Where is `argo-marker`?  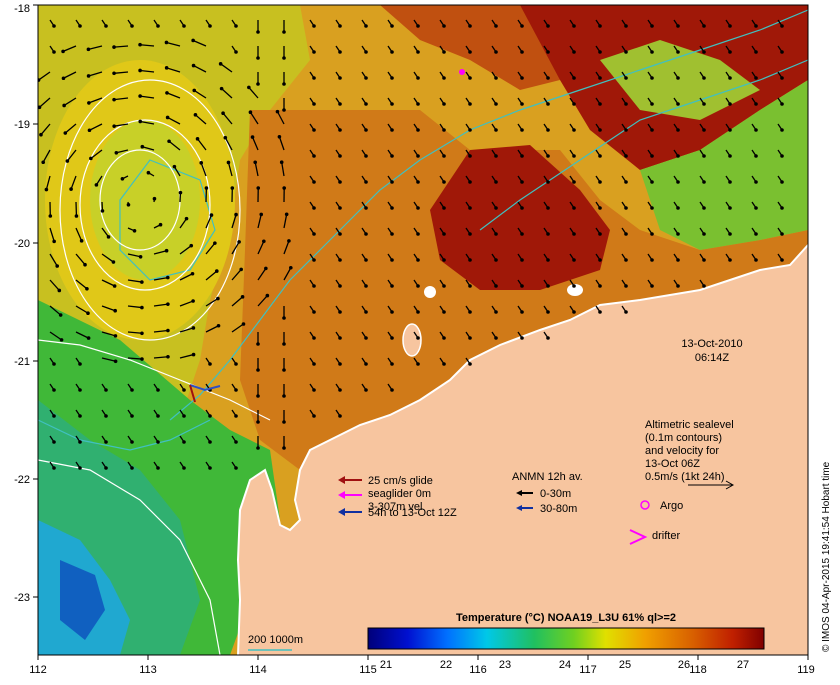
argo-marker is located at coordinates (462, 72).